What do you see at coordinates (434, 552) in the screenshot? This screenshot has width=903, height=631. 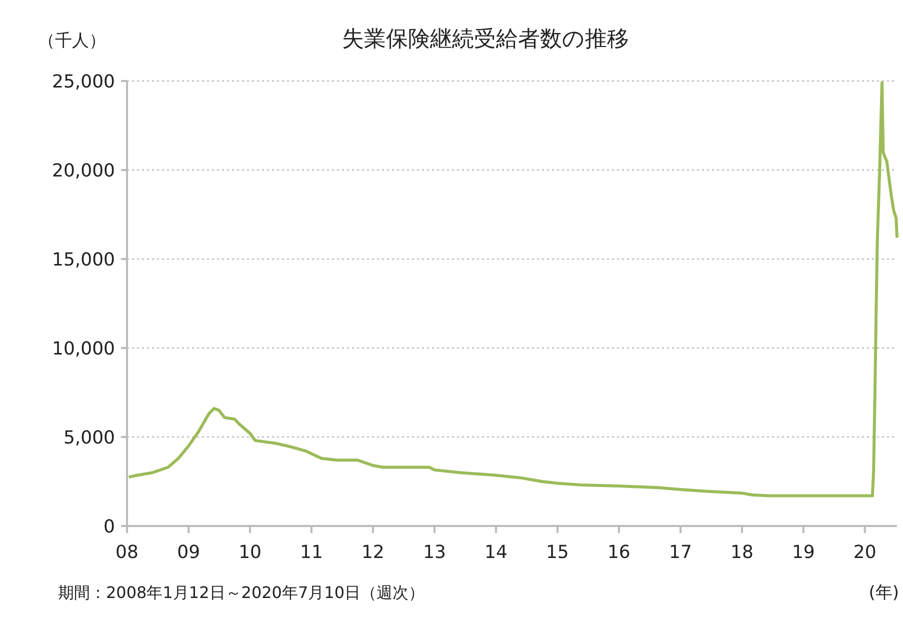 I see `x-tick-label: 13` at bounding box center [434, 552].